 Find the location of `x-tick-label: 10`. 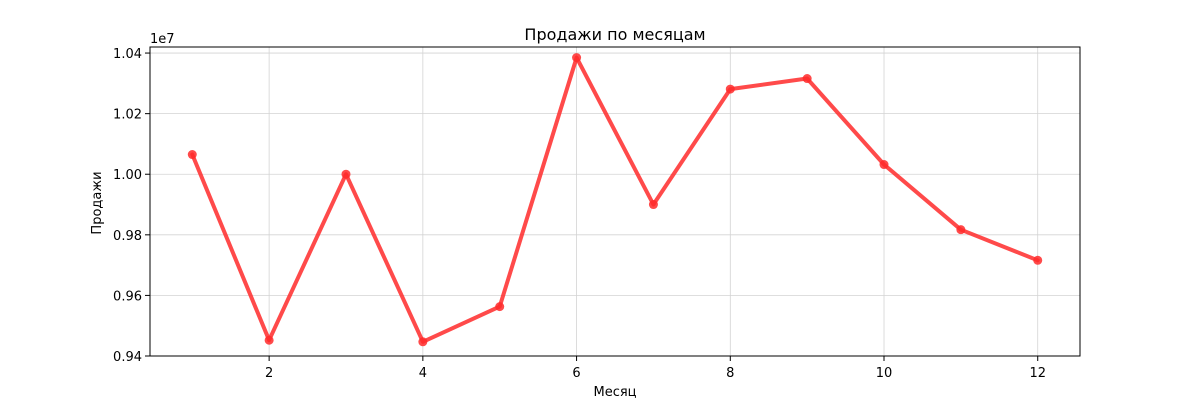

x-tick-label: 10 is located at coordinates (884, 373).